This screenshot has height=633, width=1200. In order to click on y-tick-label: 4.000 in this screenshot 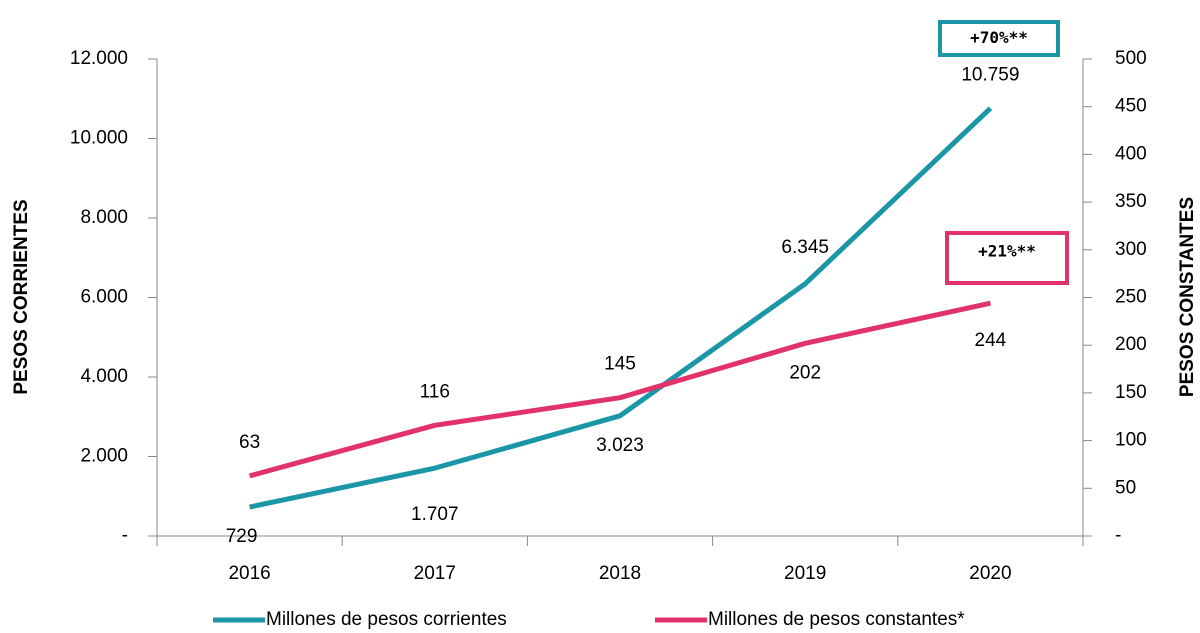, I will do `click(104, 376)`.